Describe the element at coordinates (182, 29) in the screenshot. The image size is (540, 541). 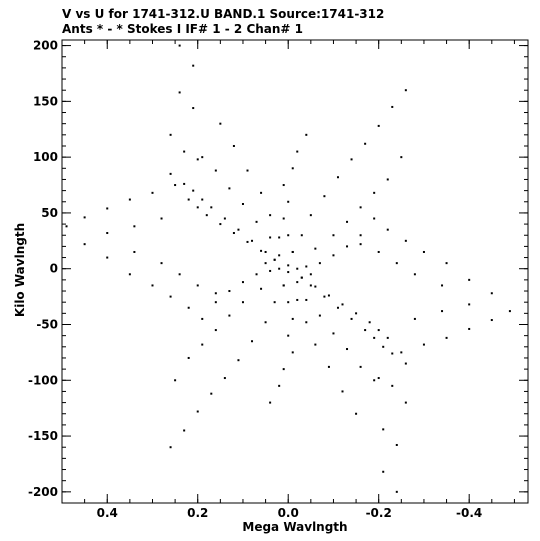
I see `chart-subtitle: Ants * - * Stokes I IF# 1 - 2 Chan# 1` at that location.